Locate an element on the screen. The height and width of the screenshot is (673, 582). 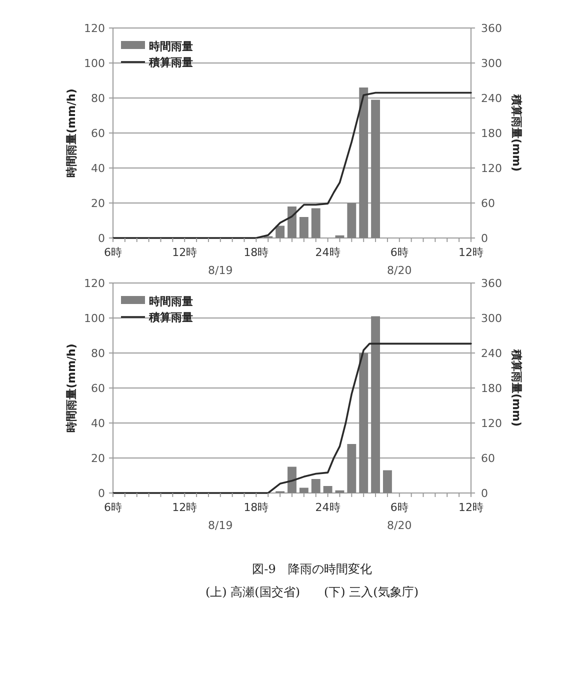
text: (上) 高瀬(国交省) (下) 三入(気象庁) is located at coordinates (312, 592).